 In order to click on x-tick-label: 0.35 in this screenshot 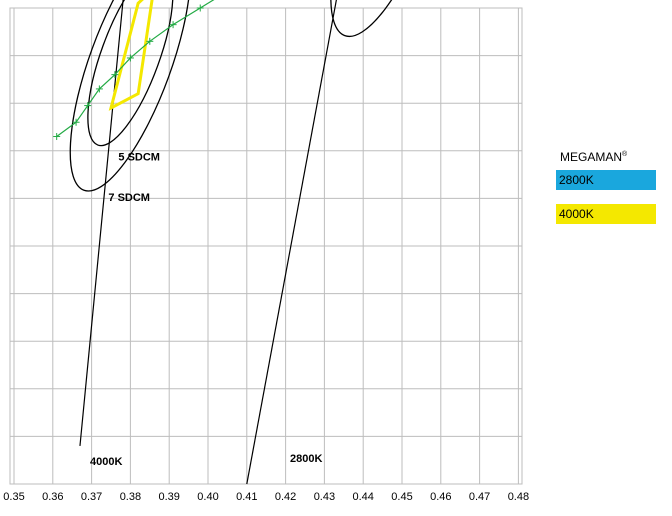, I will do `click(13, 497)`.